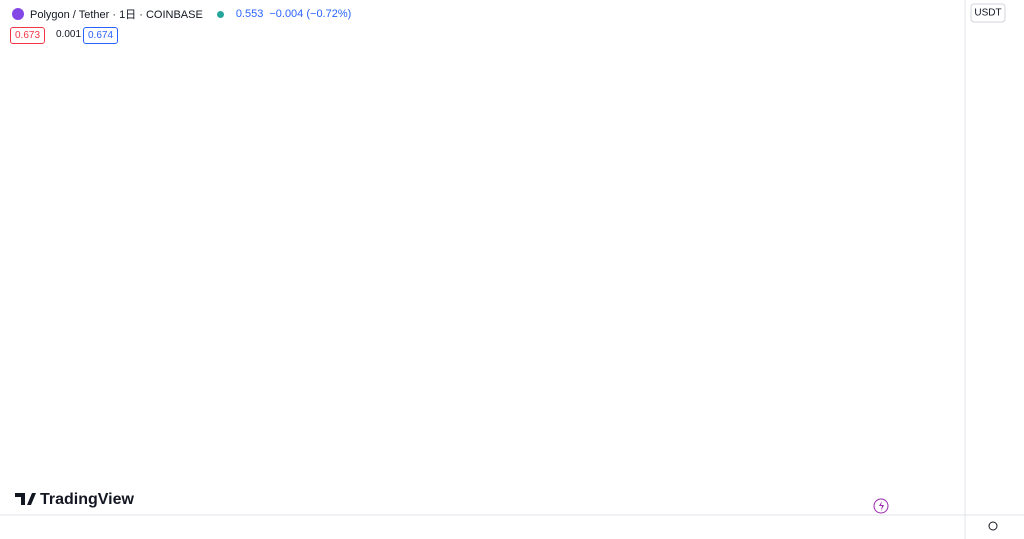  Describe the element at coordinates (993, 526) in the screenshot. I see `settings-icon` at that location.